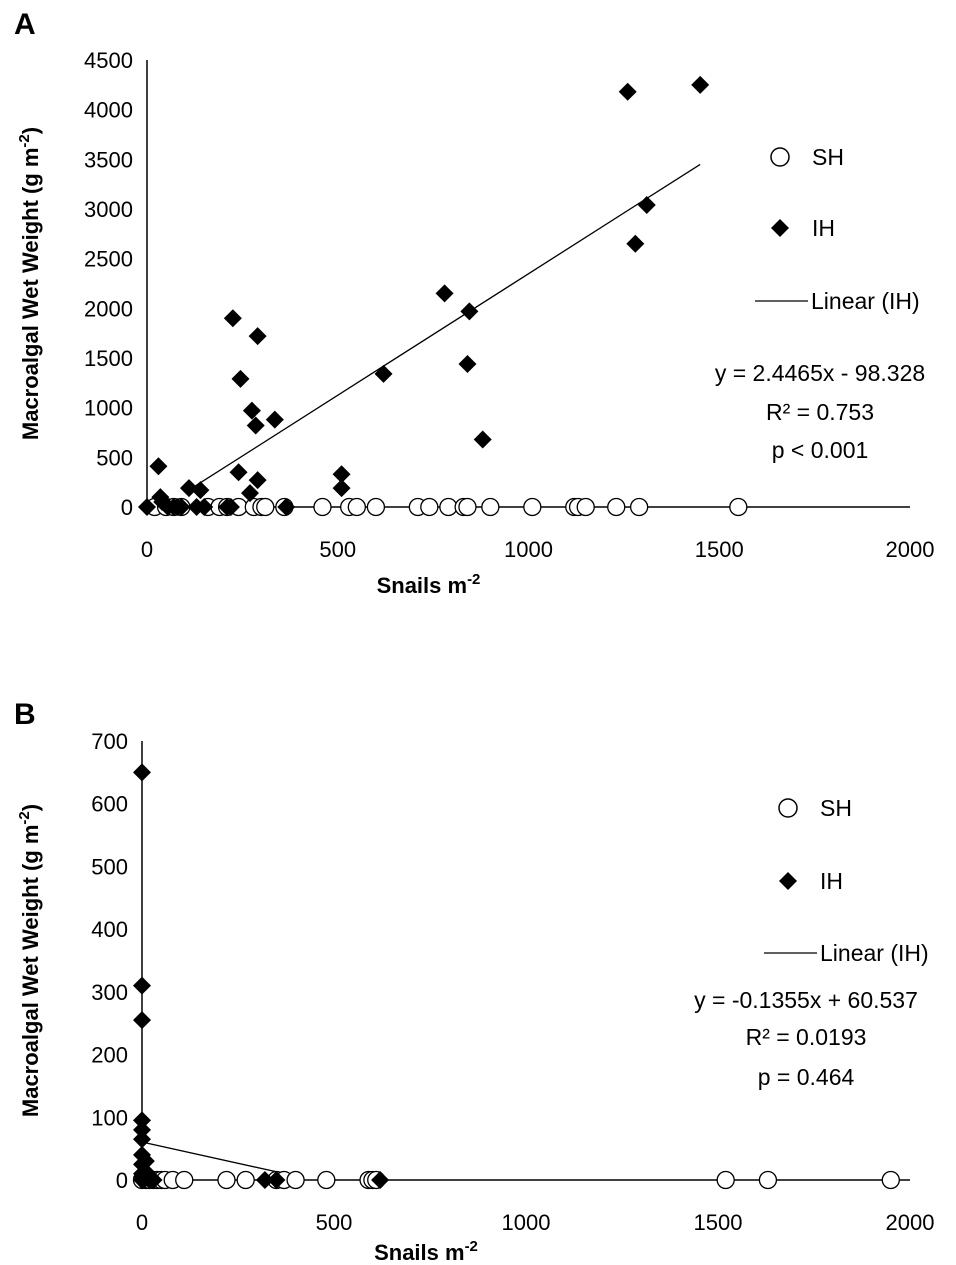  Describe the element at coordinates (127, 507) in the screenshot. I see `y-tick-label: 0` at that location.